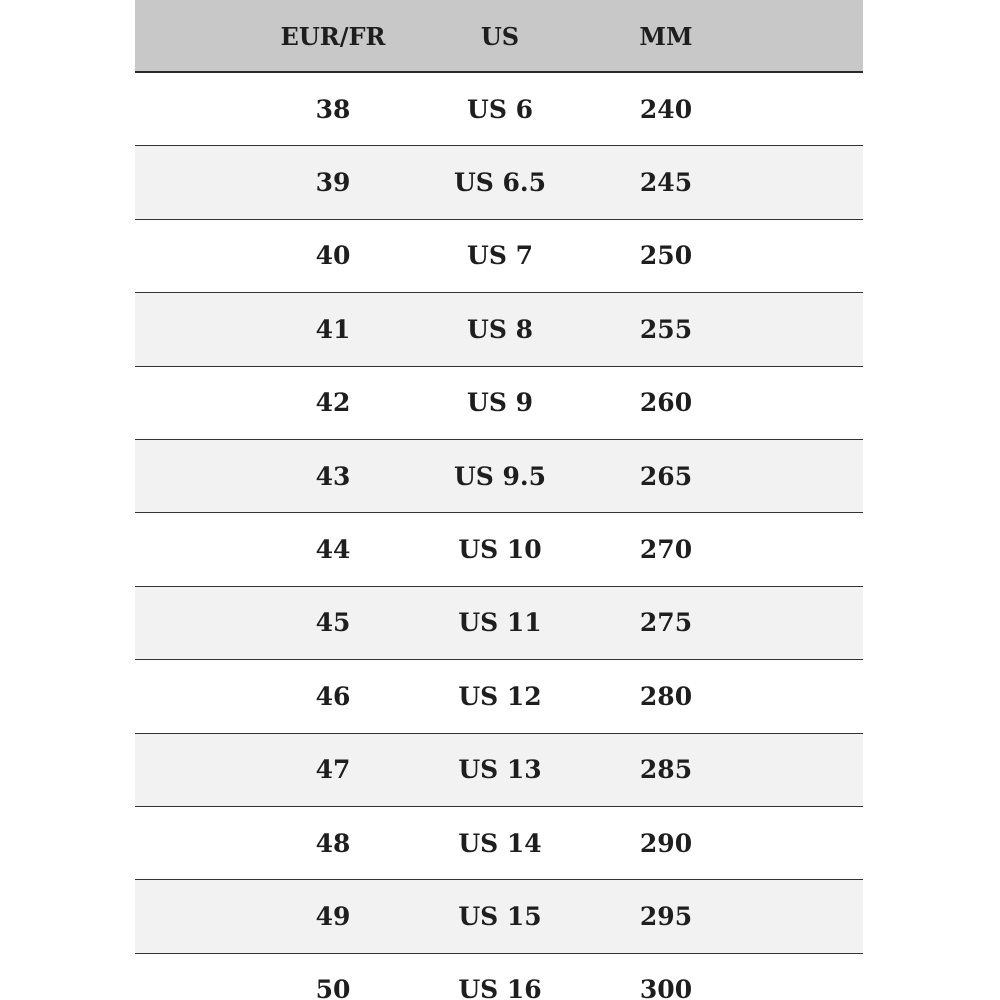 The width and height of the screenshot is (1000, 1000). What do you see at coordinates (333, 917) in the screenshot?
I see `table-cell: 49` at bounding box center [333, 917].